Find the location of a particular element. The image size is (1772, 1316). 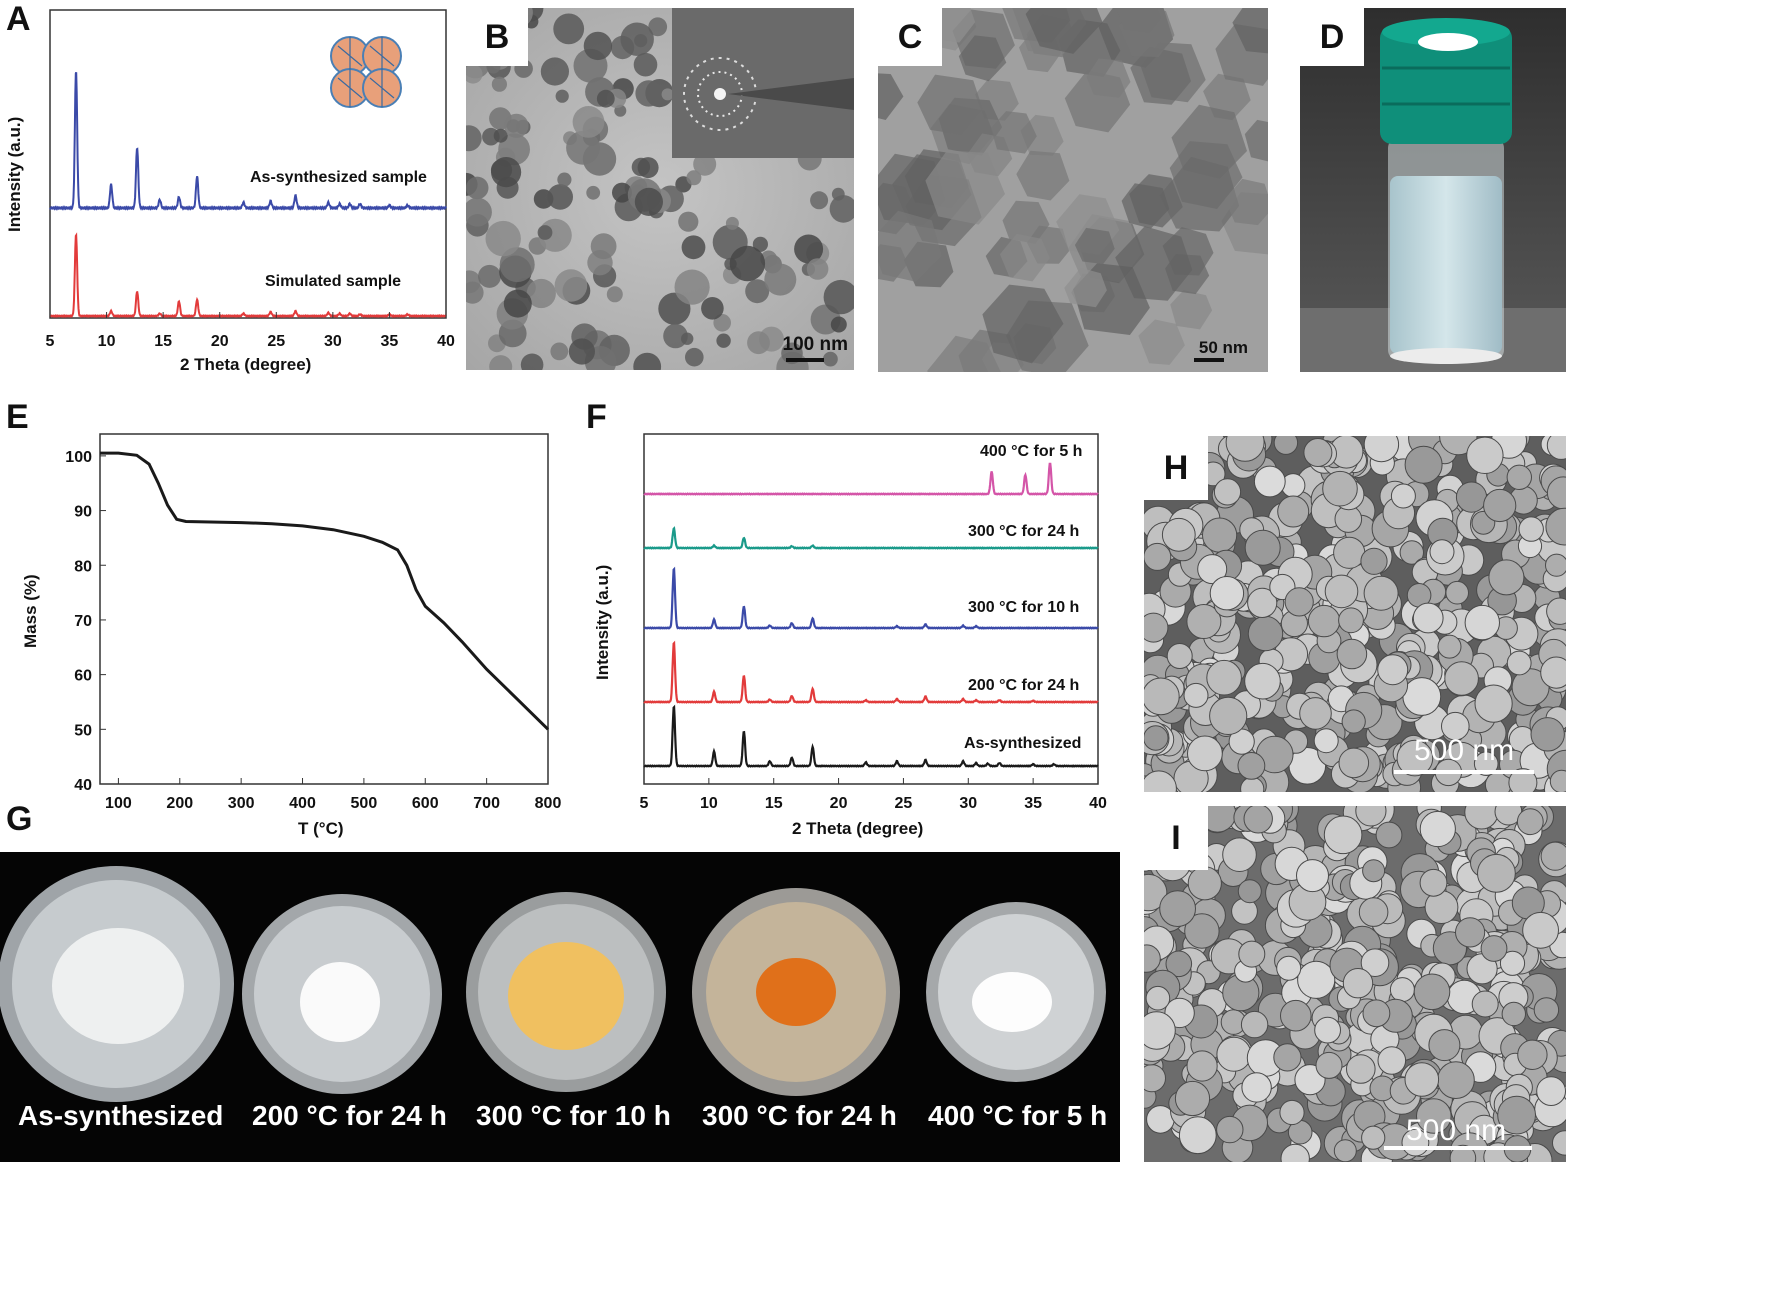

scale-bar-label-b: 100 nm is located at coordinates (815, 344).